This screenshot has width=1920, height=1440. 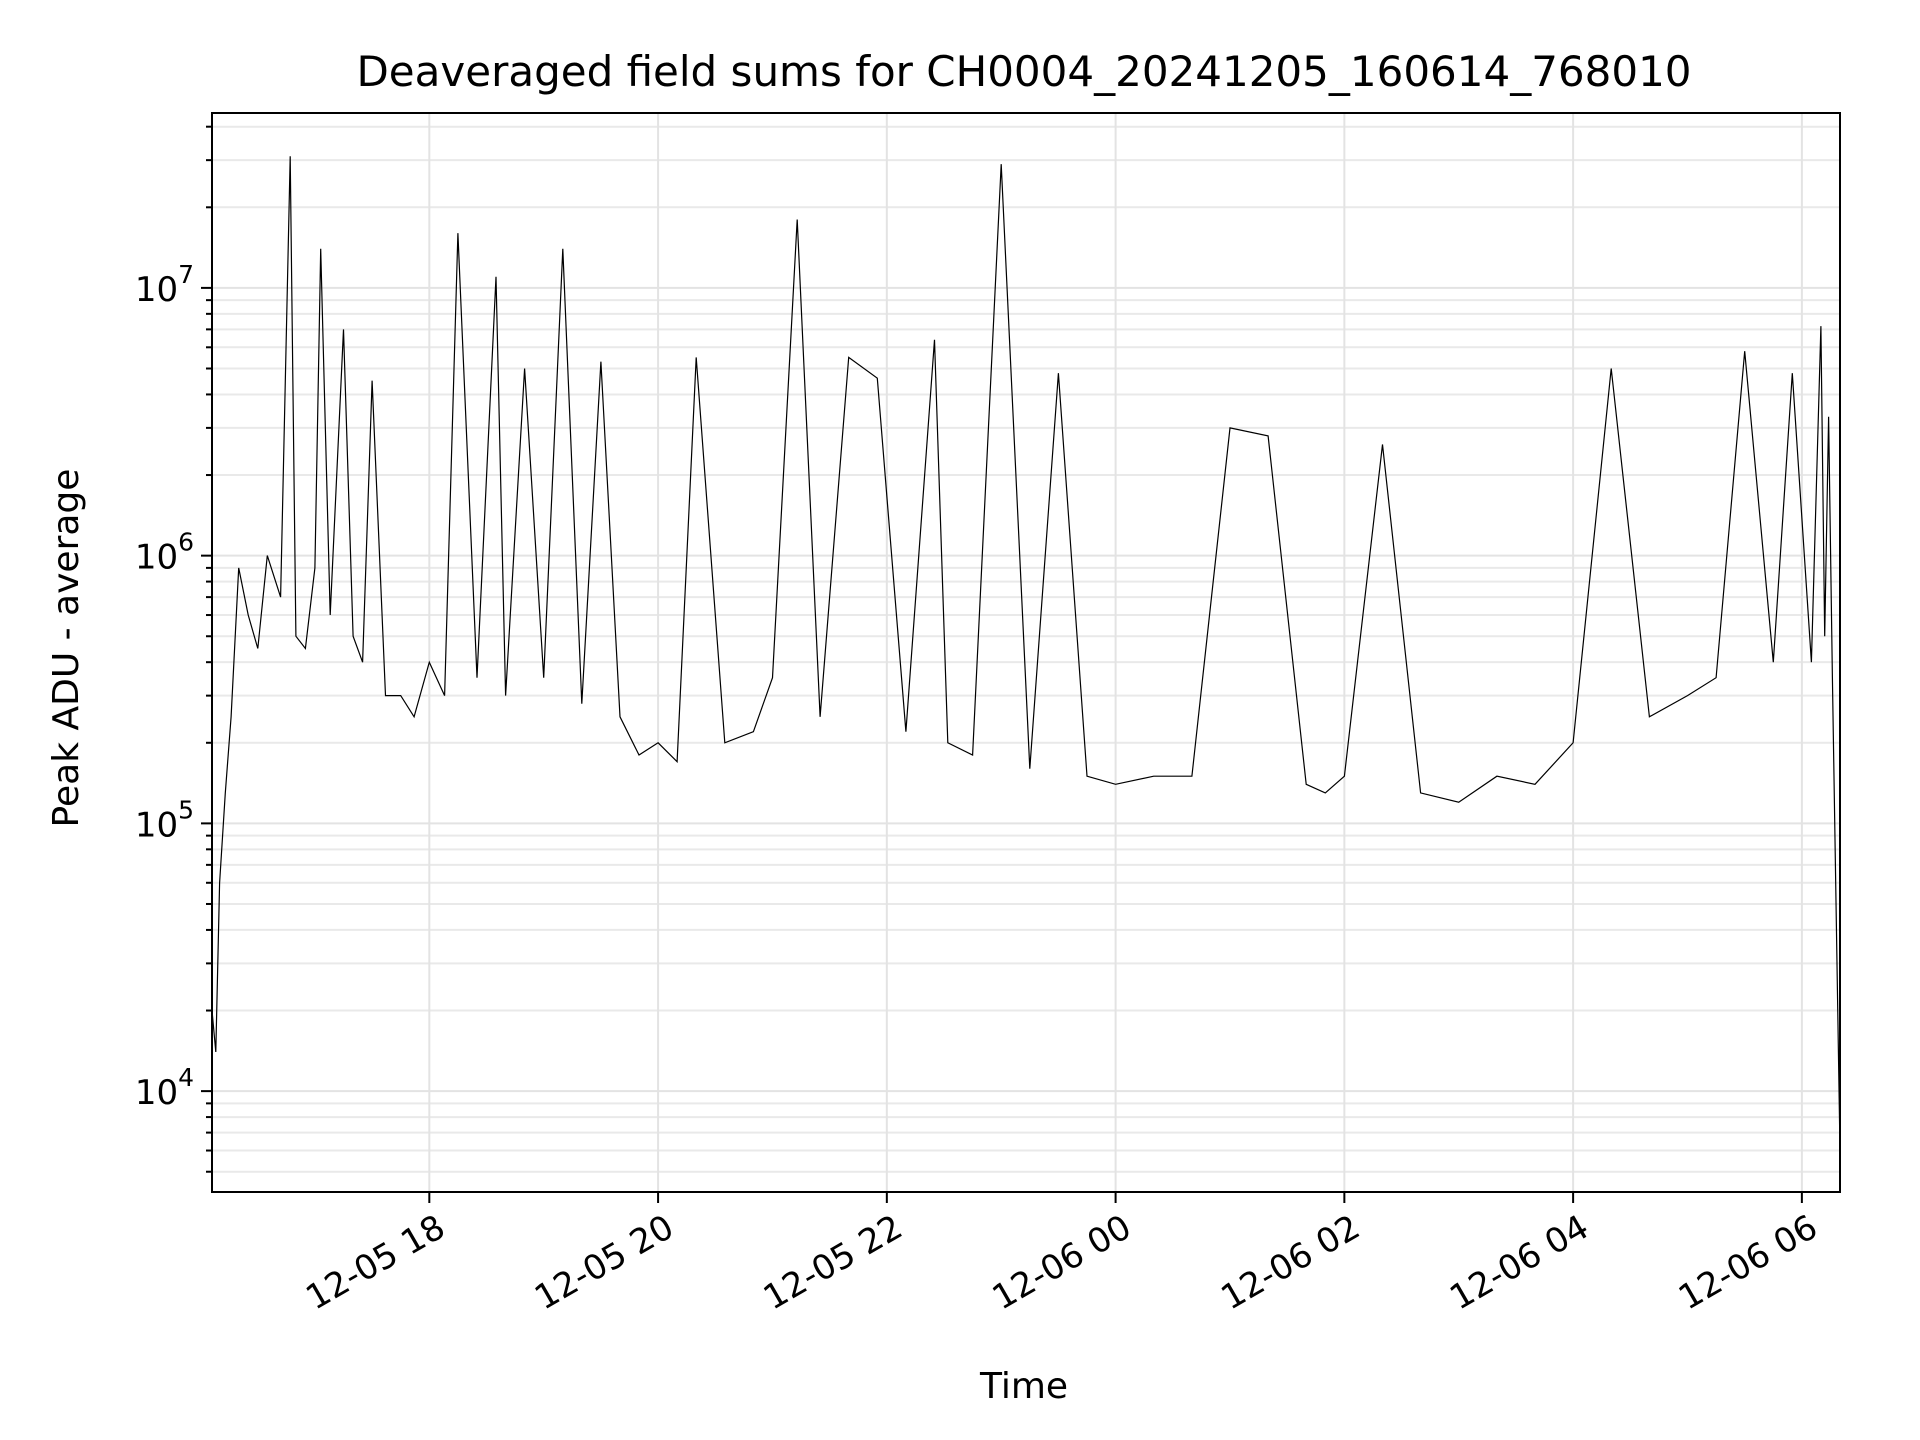 I want to click on y-tick-exponent: 5, so click(x=186, y=809).